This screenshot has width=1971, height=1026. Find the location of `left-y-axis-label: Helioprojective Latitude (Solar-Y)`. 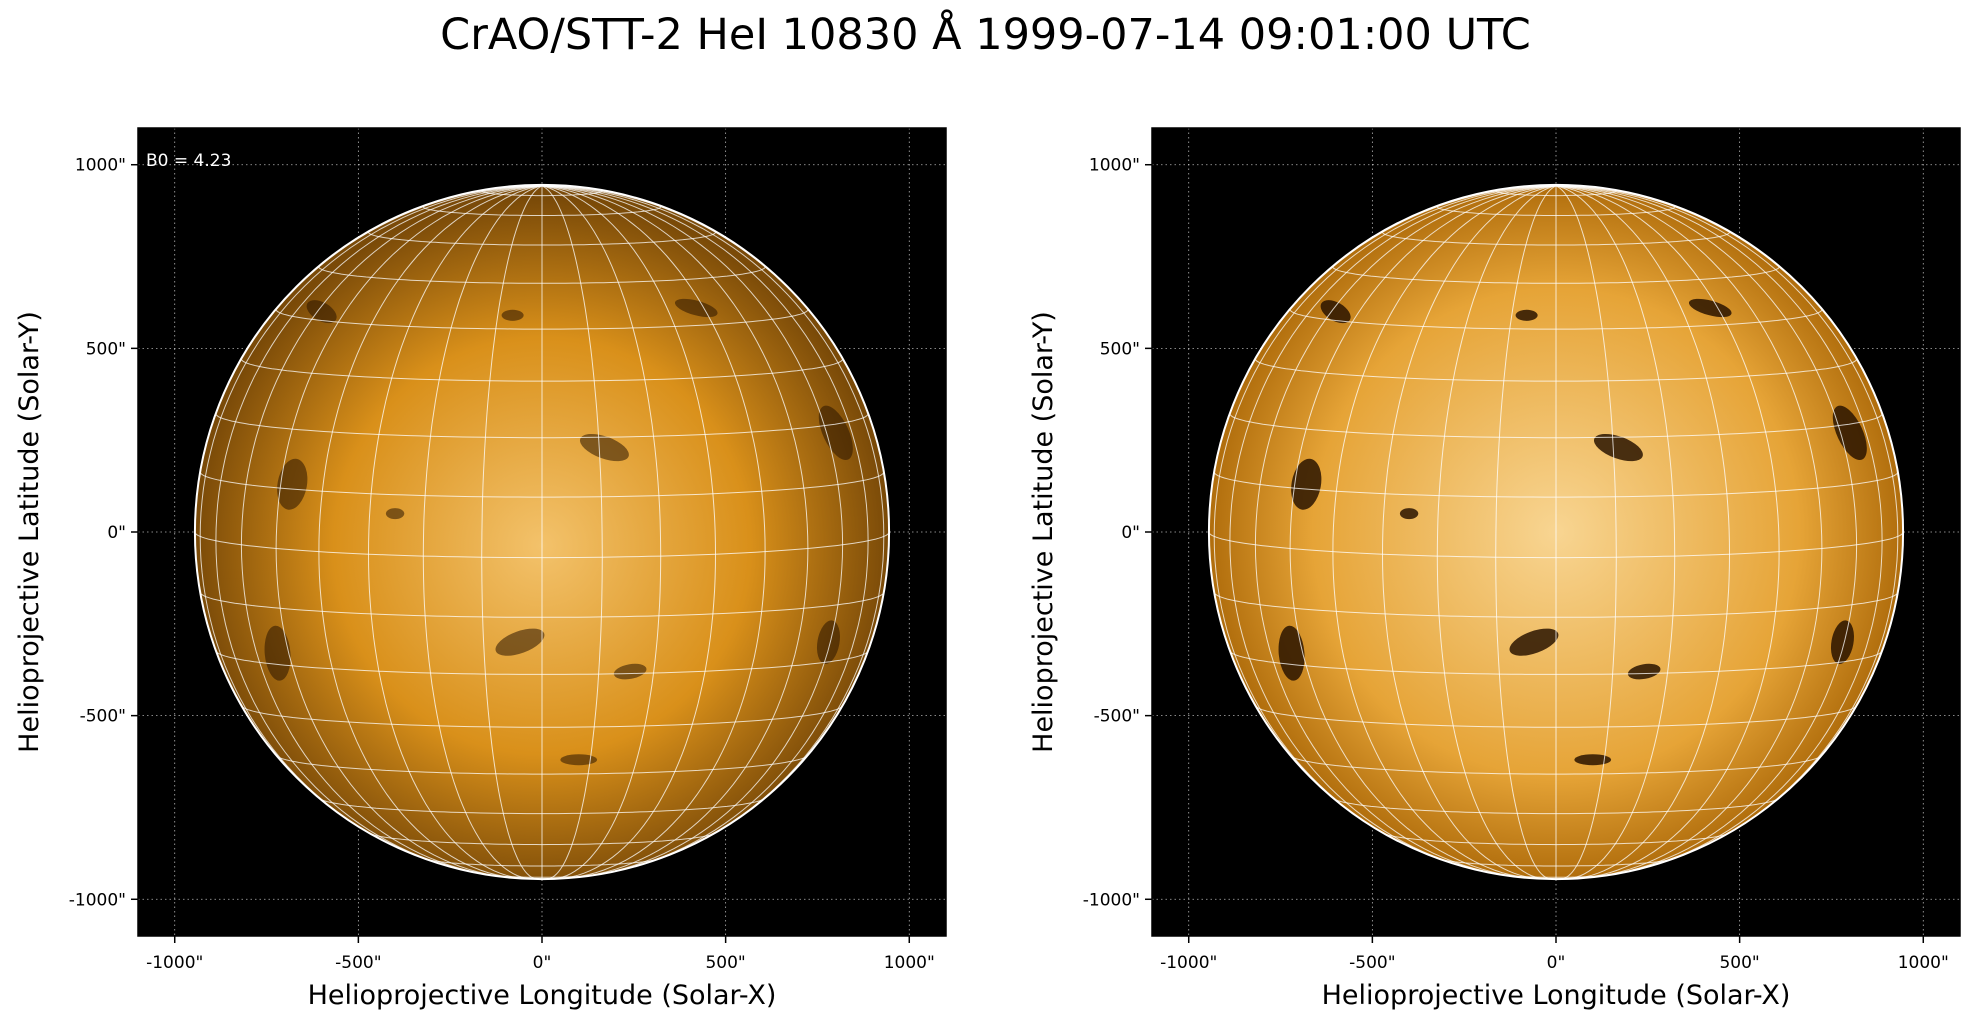

left-y-axis-label: Helioprojective Latitude (Solar-Y) is located at coordinates (29, 532).